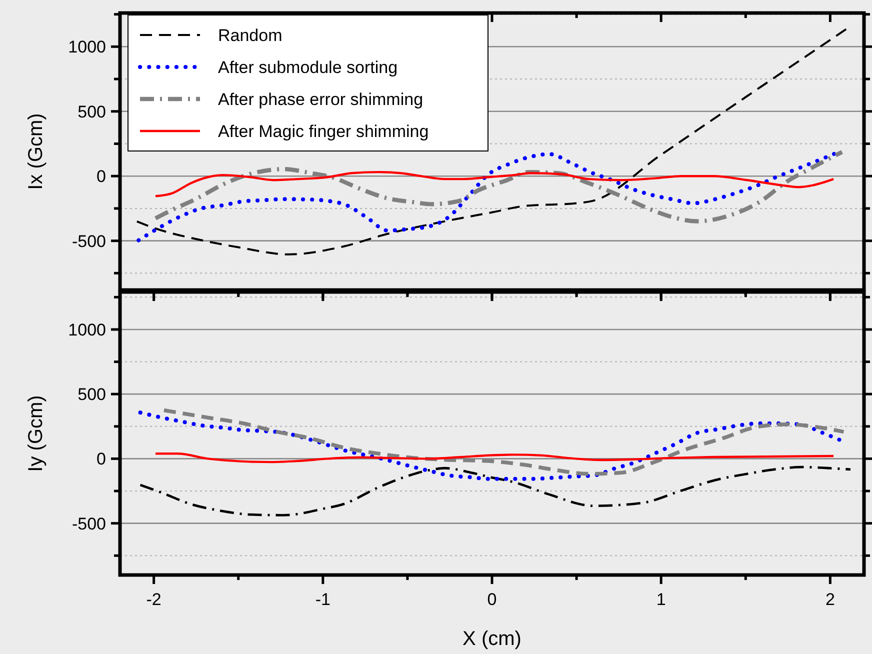 This screenshot has width=872, height=654. I want to click on x-tick-label: 1, so click(661, 599).